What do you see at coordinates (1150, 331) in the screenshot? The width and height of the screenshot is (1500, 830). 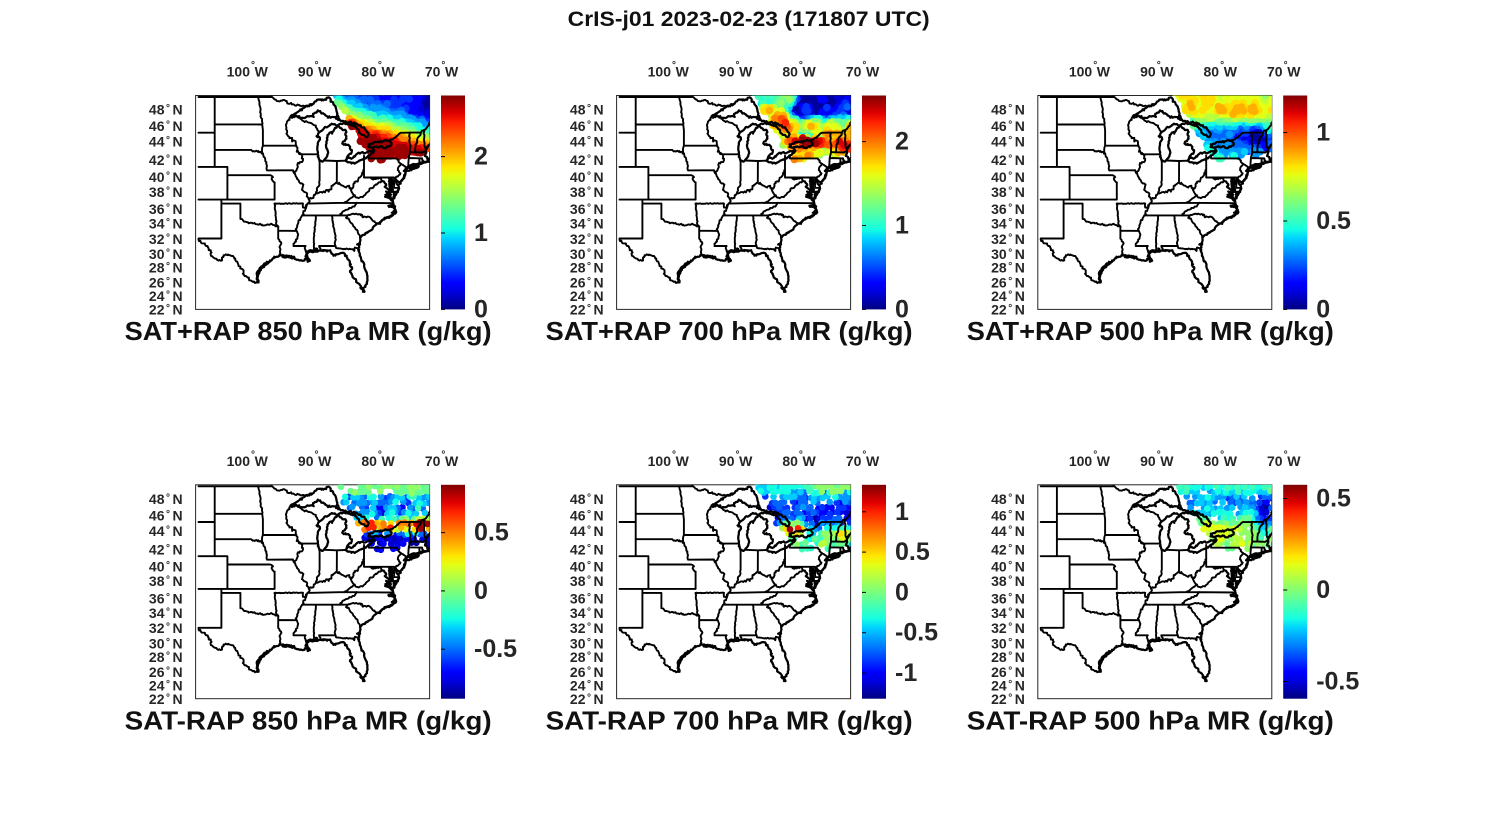 I see `svg-text: SAT+RAP 500 hPa MR (g/kg)` at bounding box center [1150, 331].